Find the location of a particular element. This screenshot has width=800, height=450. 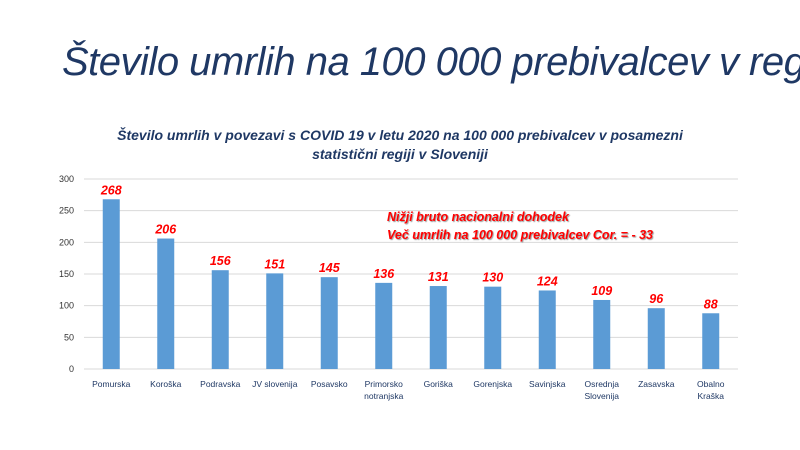

data-label: 88 is located at coordinates (711, 304).